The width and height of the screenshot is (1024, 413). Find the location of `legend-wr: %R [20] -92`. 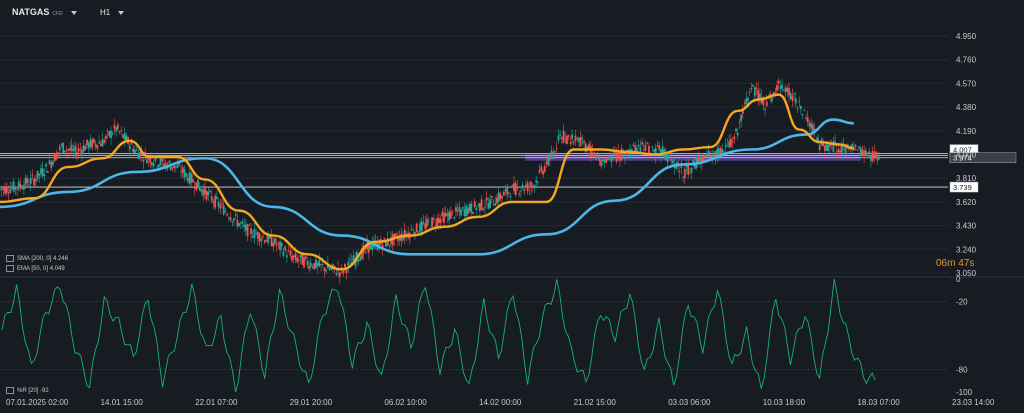

legend-wr: %R [20] -92 is located at coordinates (27, 390).